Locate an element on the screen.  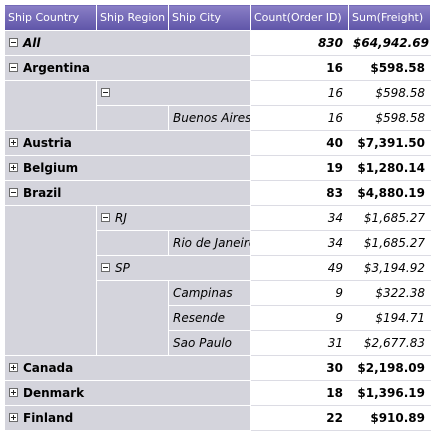
belgium-label: Belgium is located at coordinates (51, 168).